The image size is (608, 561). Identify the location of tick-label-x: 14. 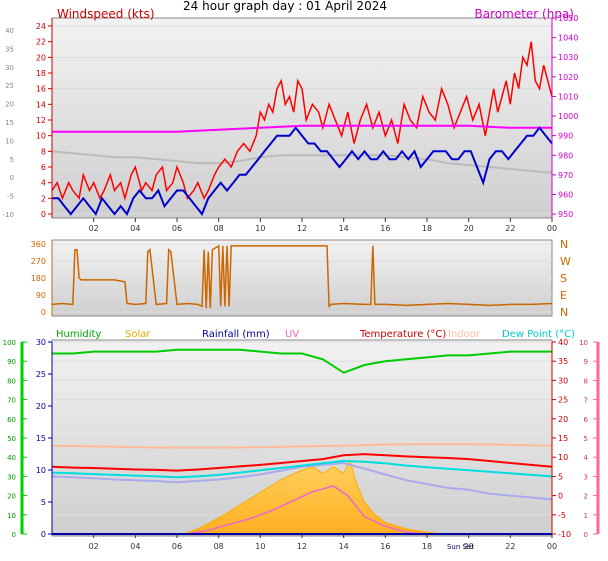
(344, 546).